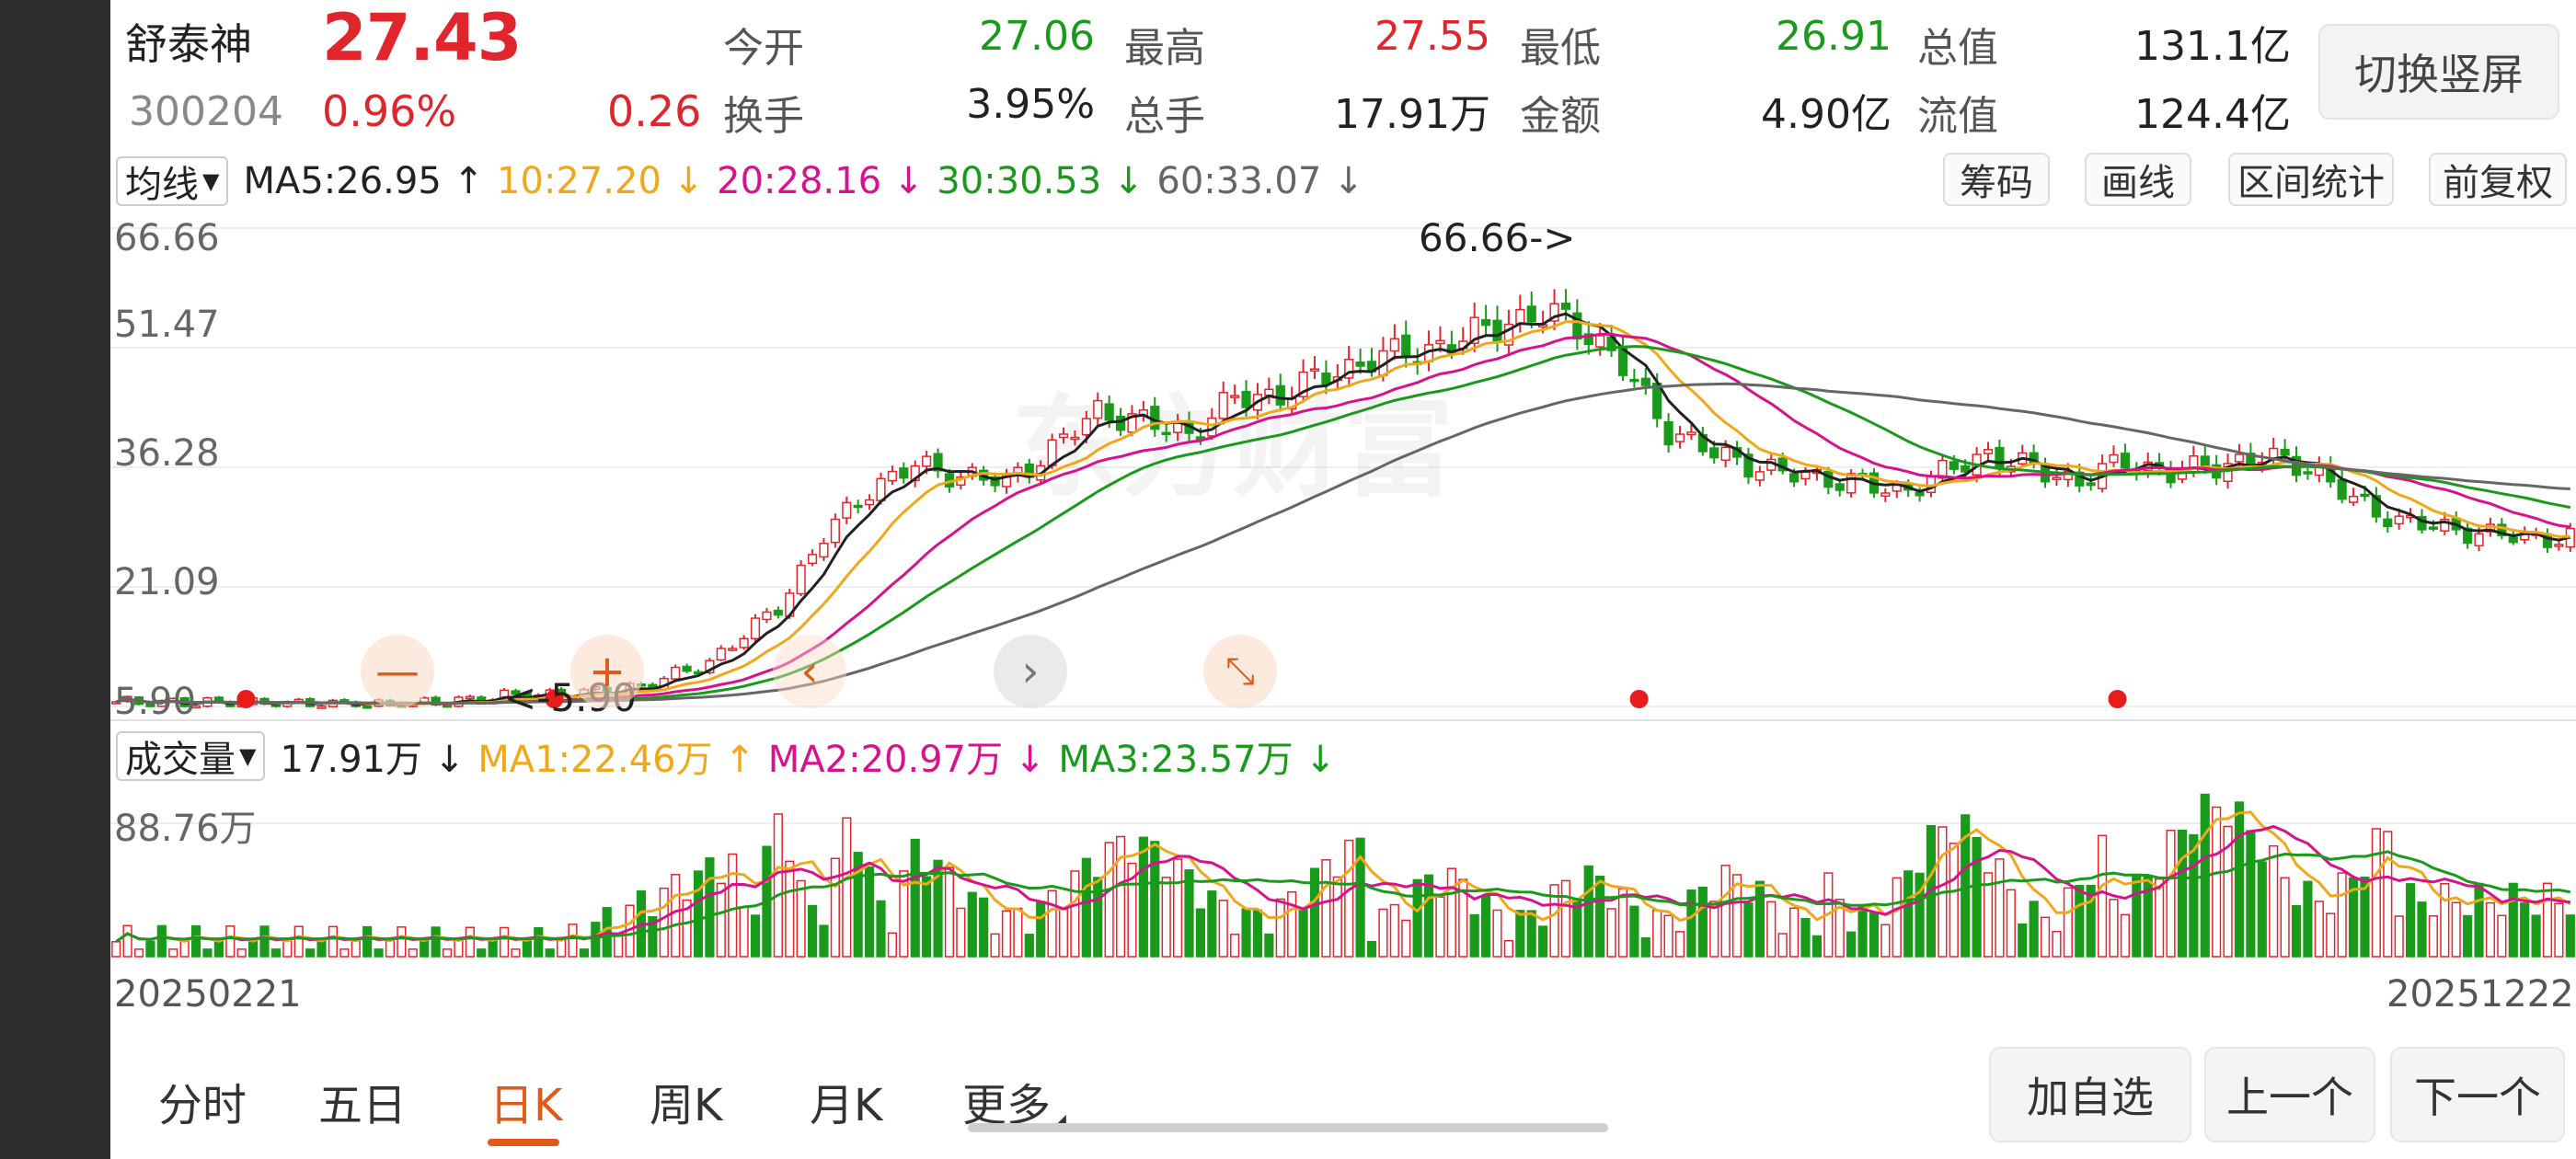 This screenshot has height=1159, width=2576. Describe the element at coordinates (363, 1105) in the screenshot. I see `tab-five-day: 五日` at that location.